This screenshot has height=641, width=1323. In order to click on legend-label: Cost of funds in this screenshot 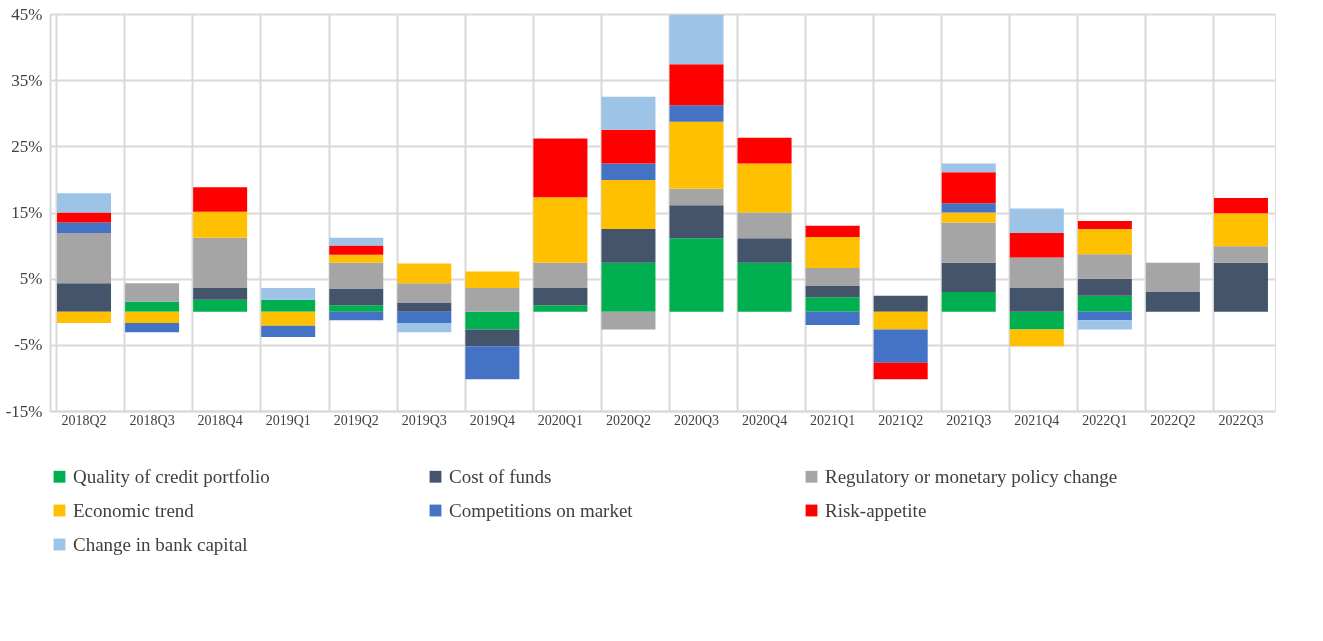, I will do `click(500, 476)`.